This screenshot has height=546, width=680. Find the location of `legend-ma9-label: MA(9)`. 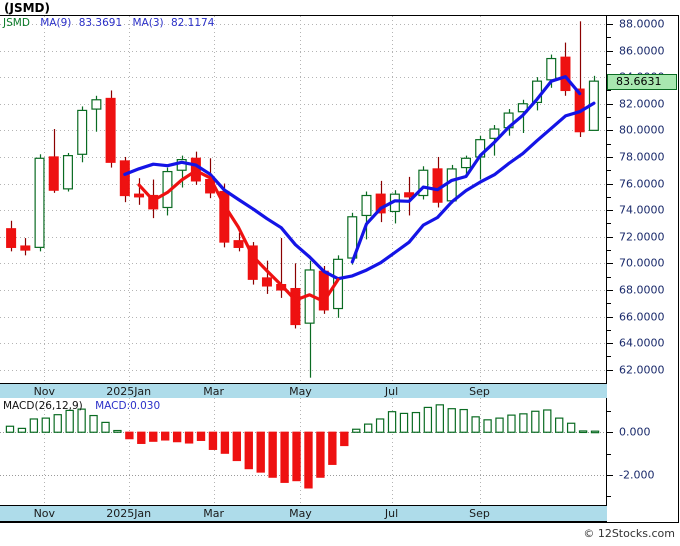

legend-ma9-label: MA(9) is located at coordinates (56, 23).